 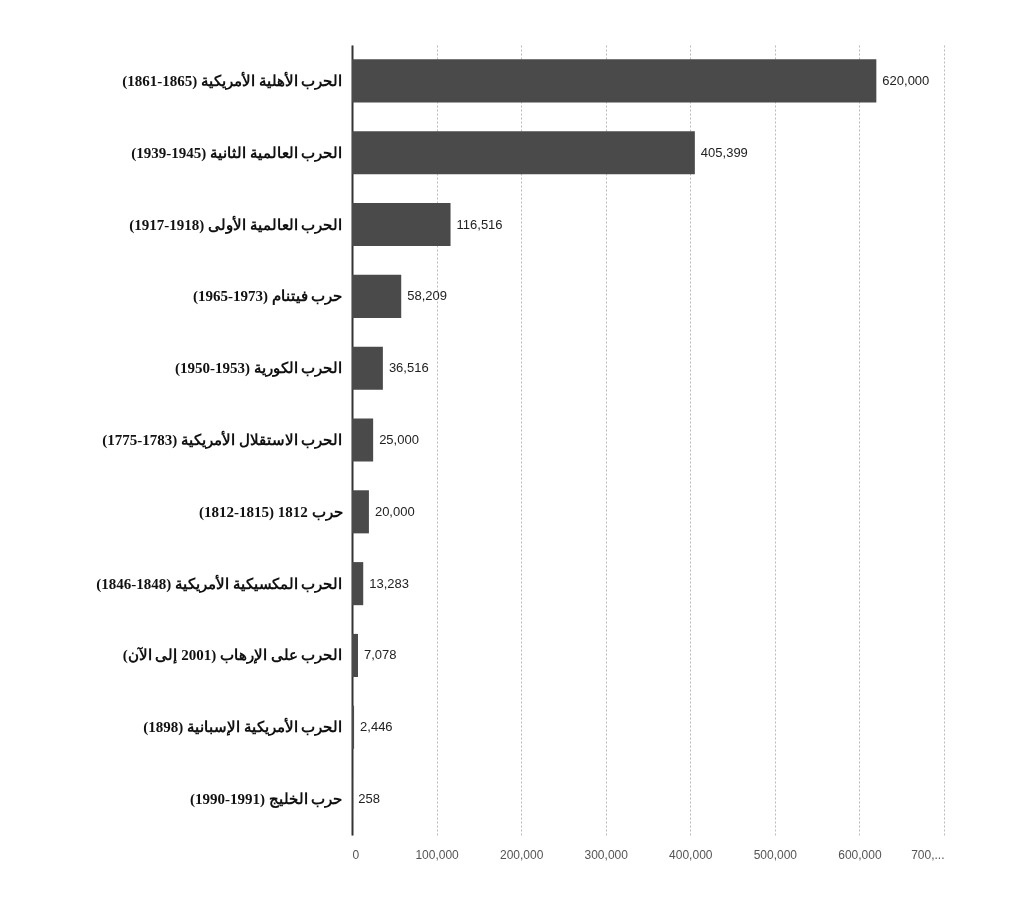 What do you see at coordinates (389, 583) in the screenshot?
I see `data-label: 13,283` at bounding box center [389, 583].